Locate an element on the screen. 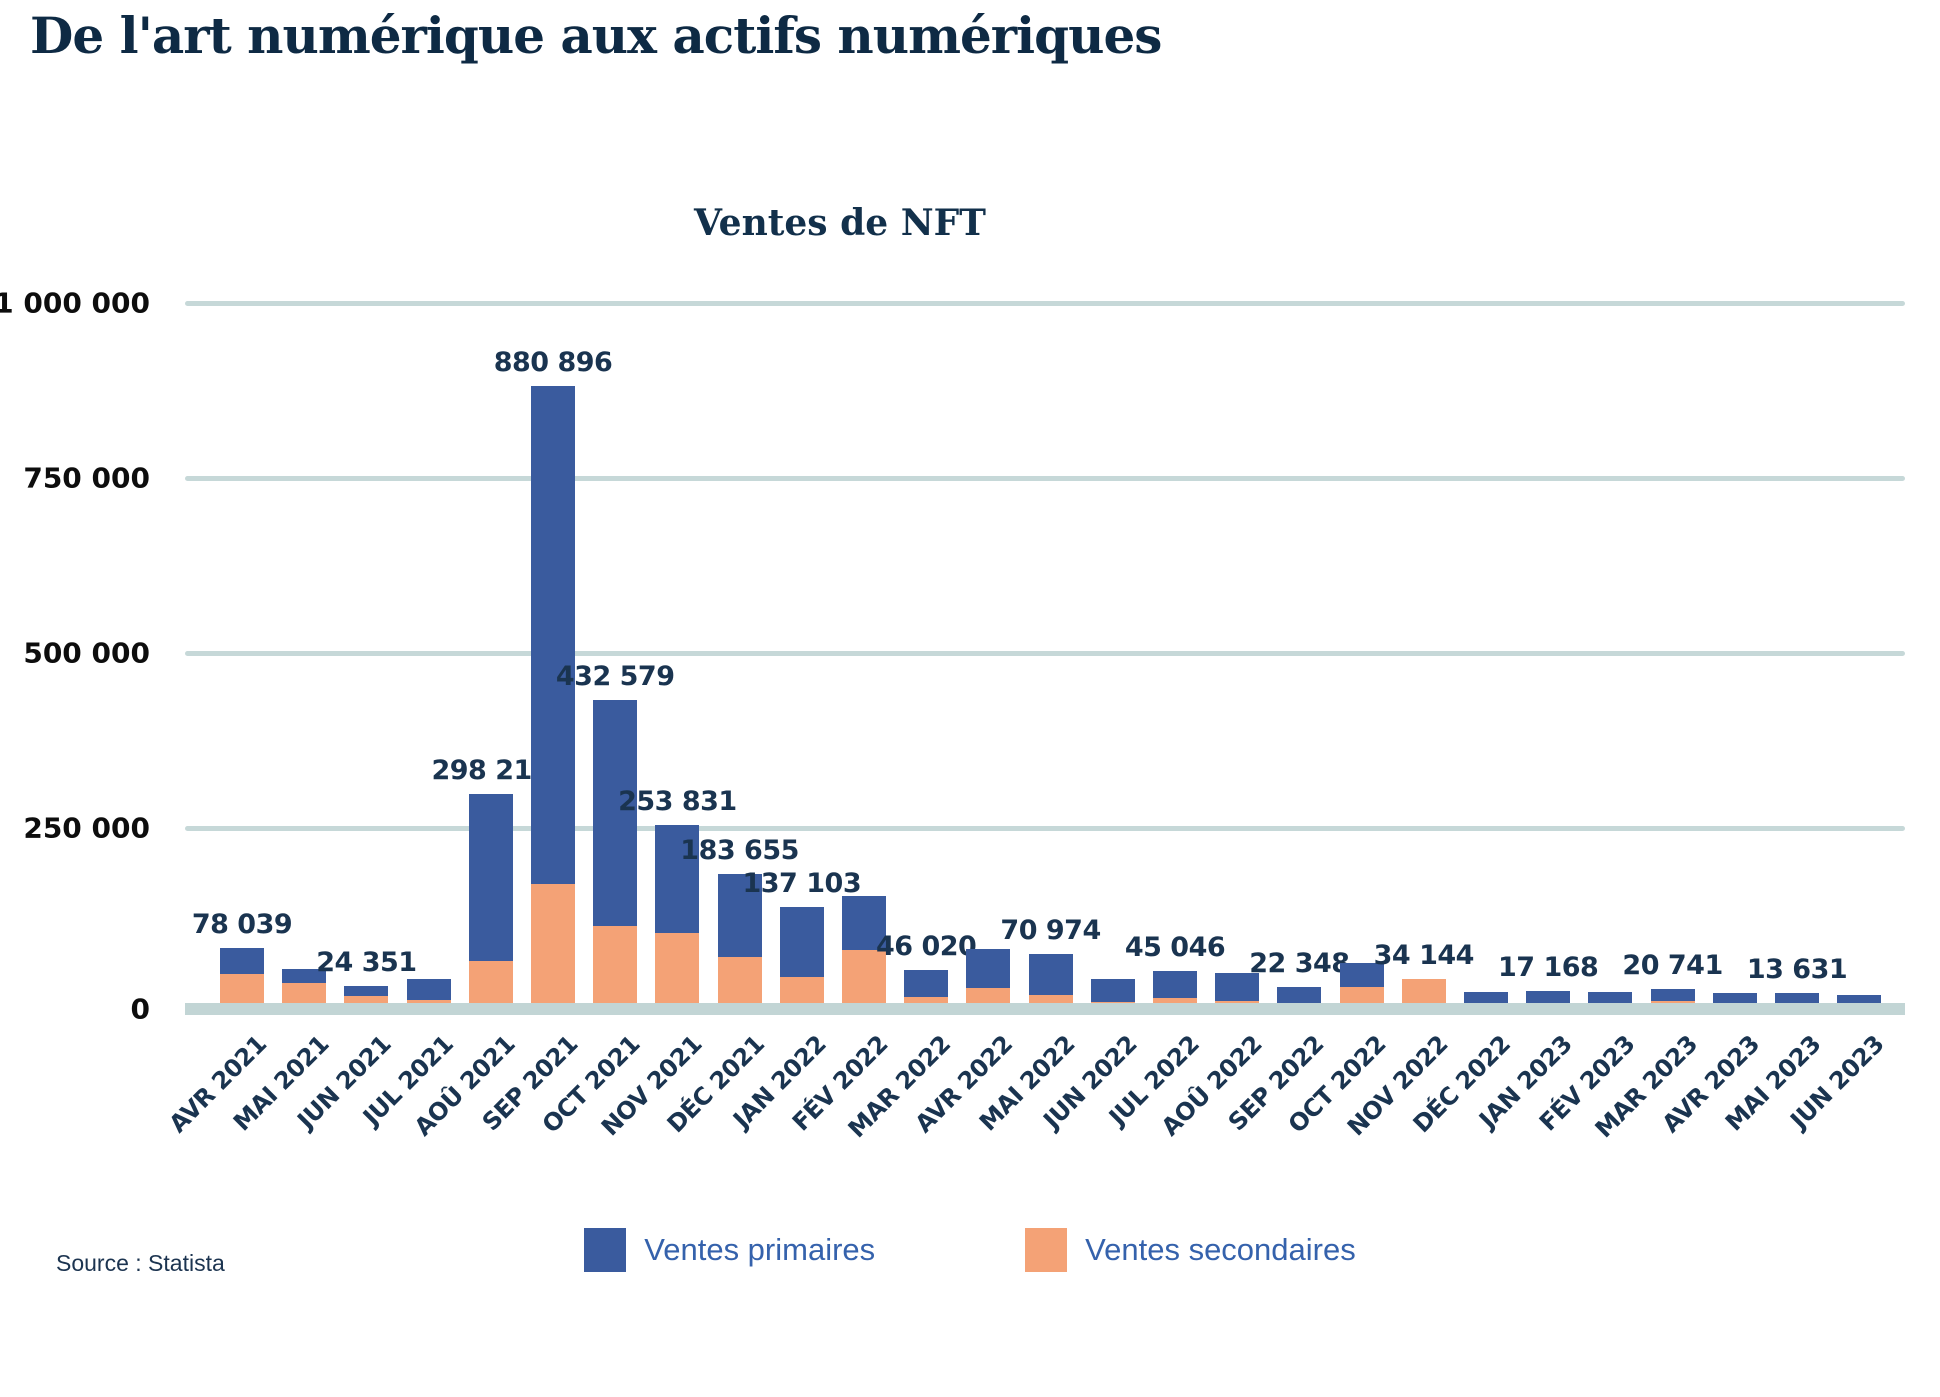 Image resolution: width=1940 pixels, height=1397 pixels. bar-value-label: 880 896 is located at coordinates (553, 362).